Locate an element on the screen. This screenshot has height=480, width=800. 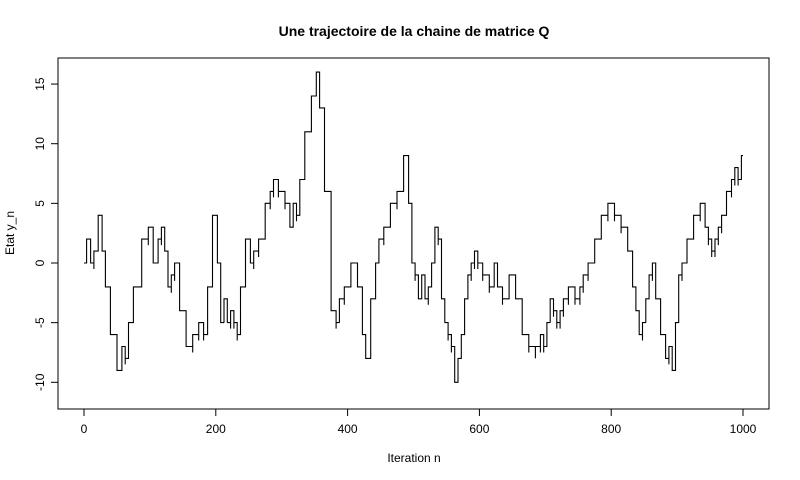
y-tick-label: -10 is located at coordinates (40, 382).